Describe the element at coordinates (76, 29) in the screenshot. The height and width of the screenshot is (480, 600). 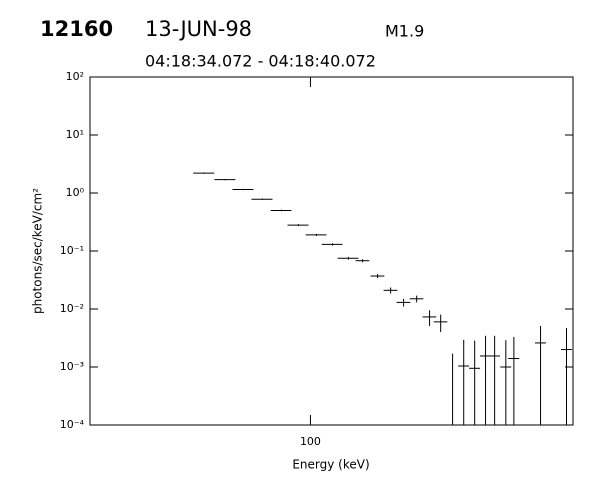
I see `chart-title: 12160` at that location.